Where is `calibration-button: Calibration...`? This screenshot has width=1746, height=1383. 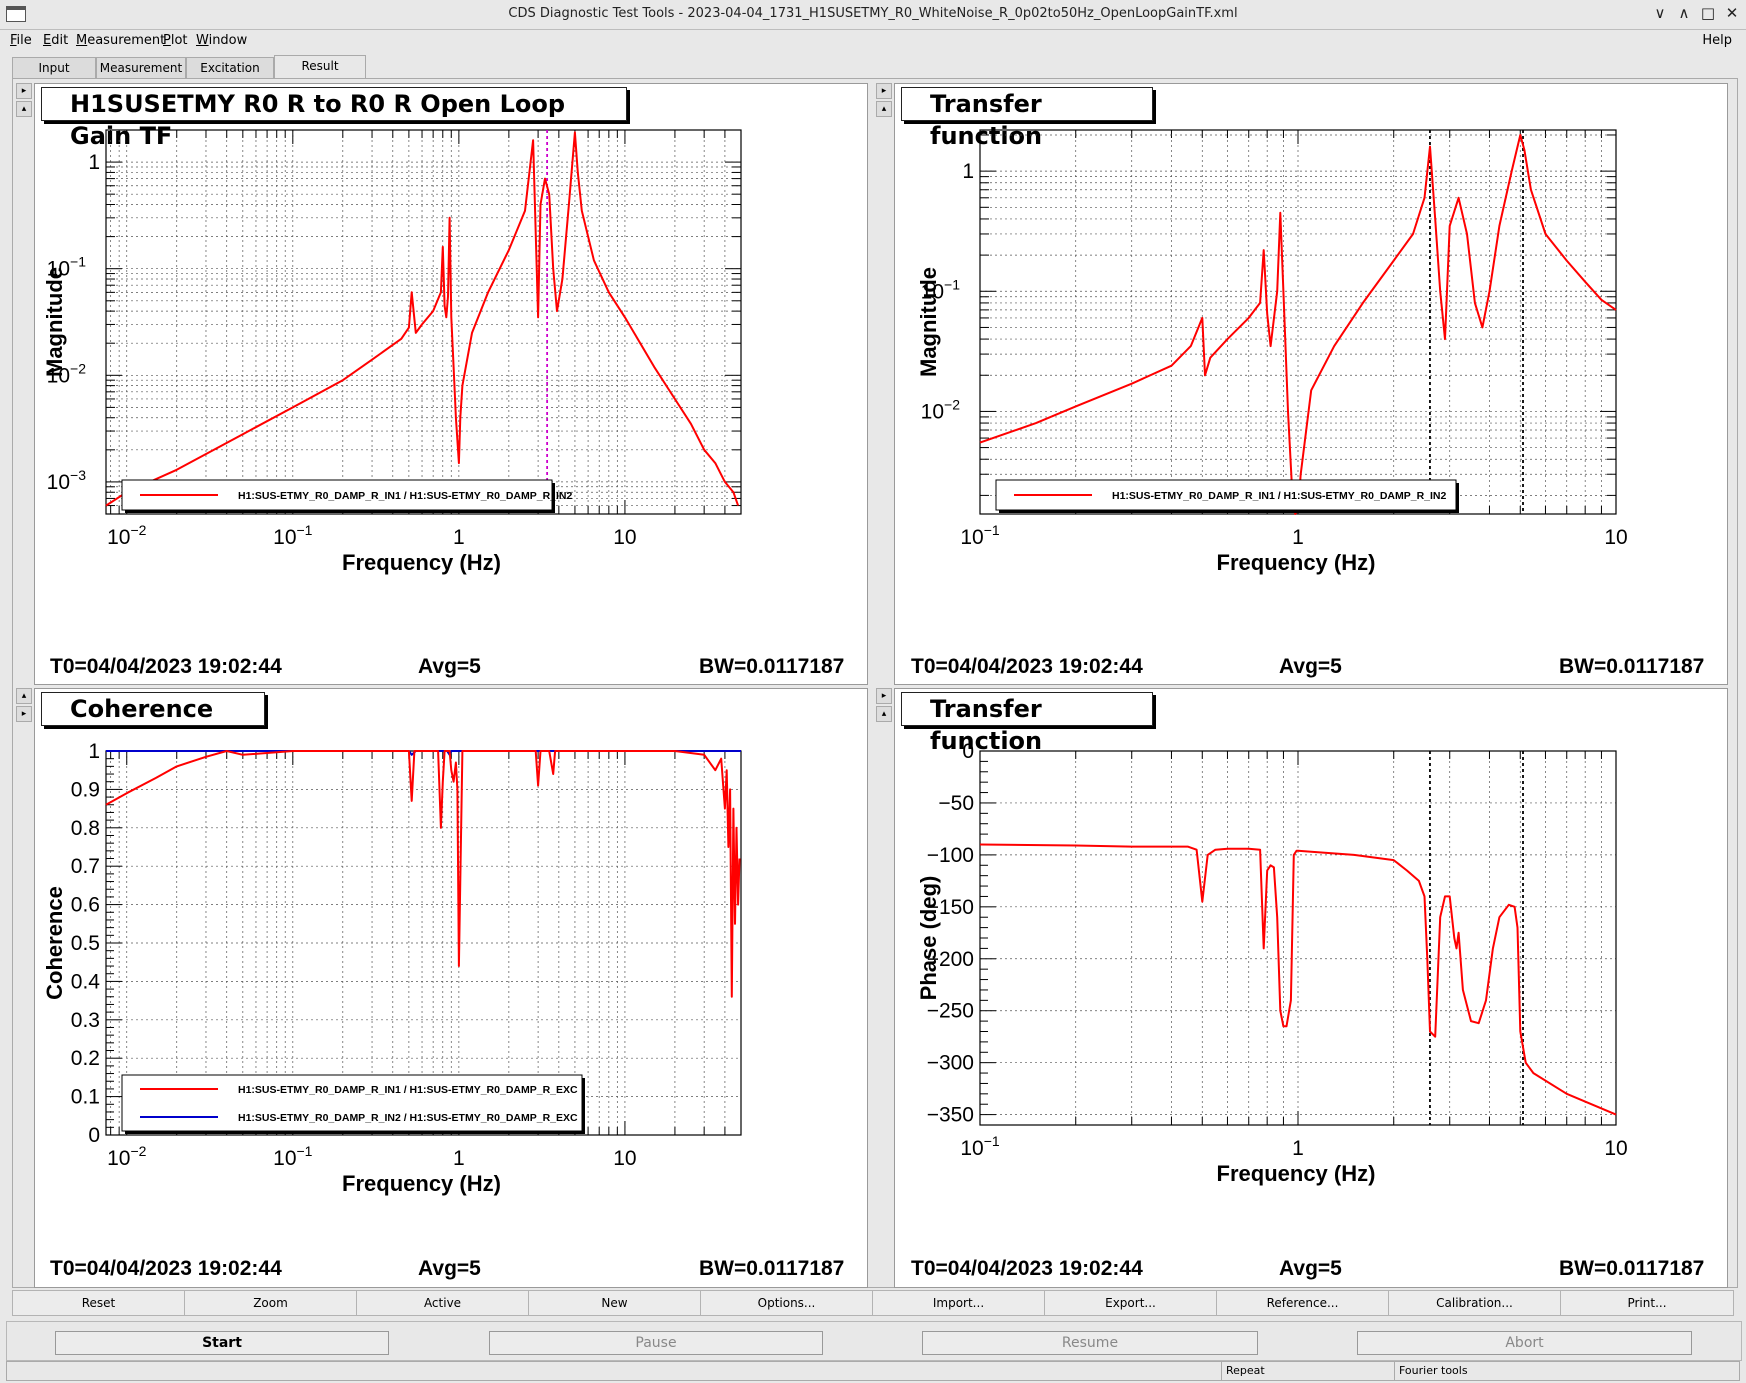 calibration-button: Calibration... is located at coordinates (1474, 1303).